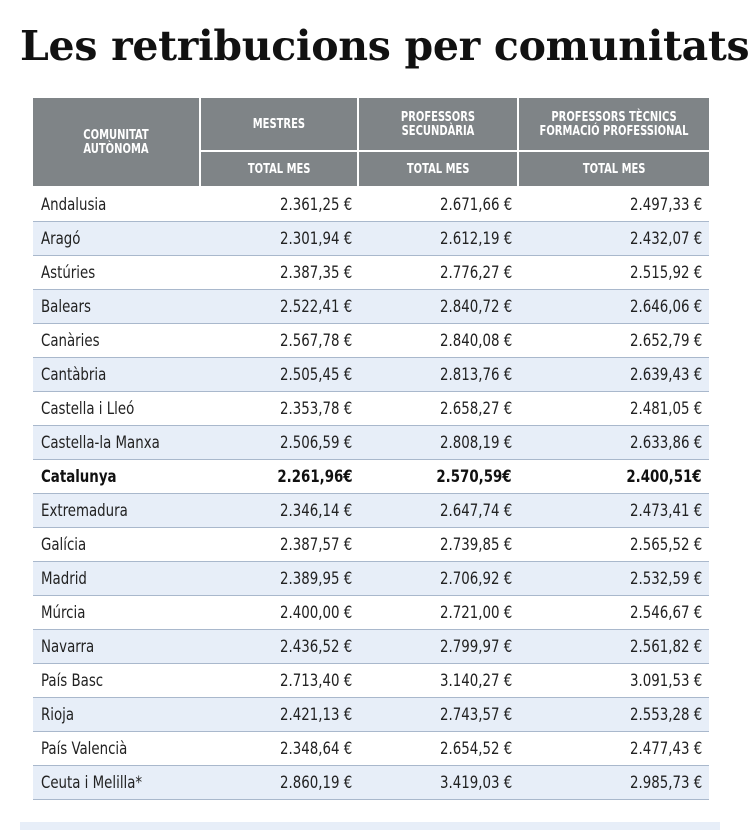 The image size is (750, 830). I want to click on fp-cell: 2.546,67 €, so click(613, 613).